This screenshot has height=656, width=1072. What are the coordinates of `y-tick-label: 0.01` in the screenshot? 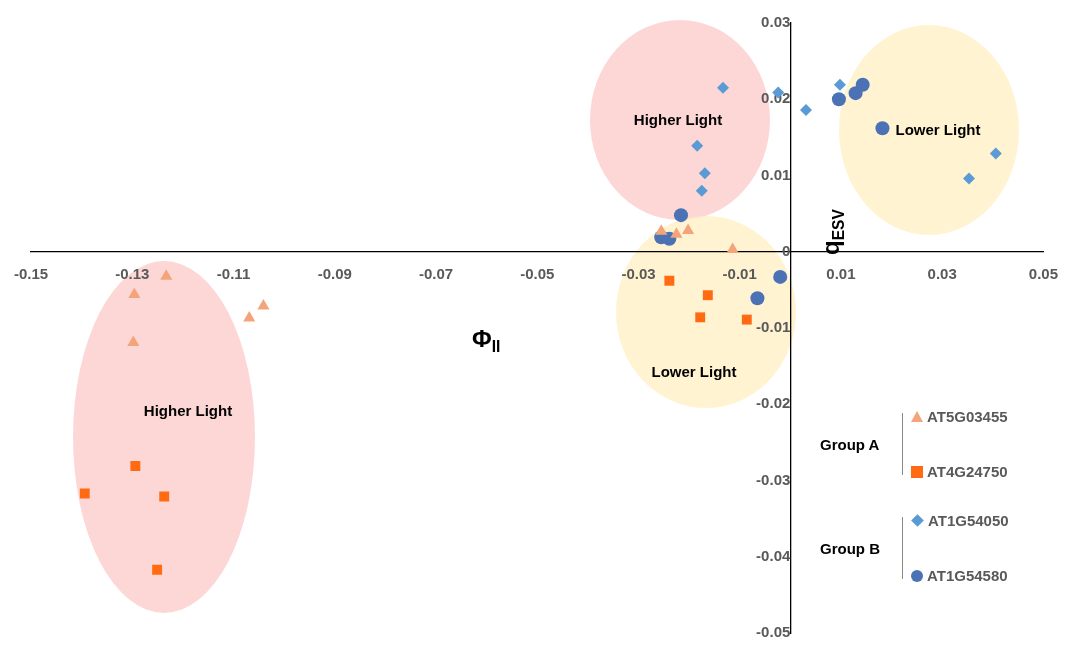 It's located at (776, 174).